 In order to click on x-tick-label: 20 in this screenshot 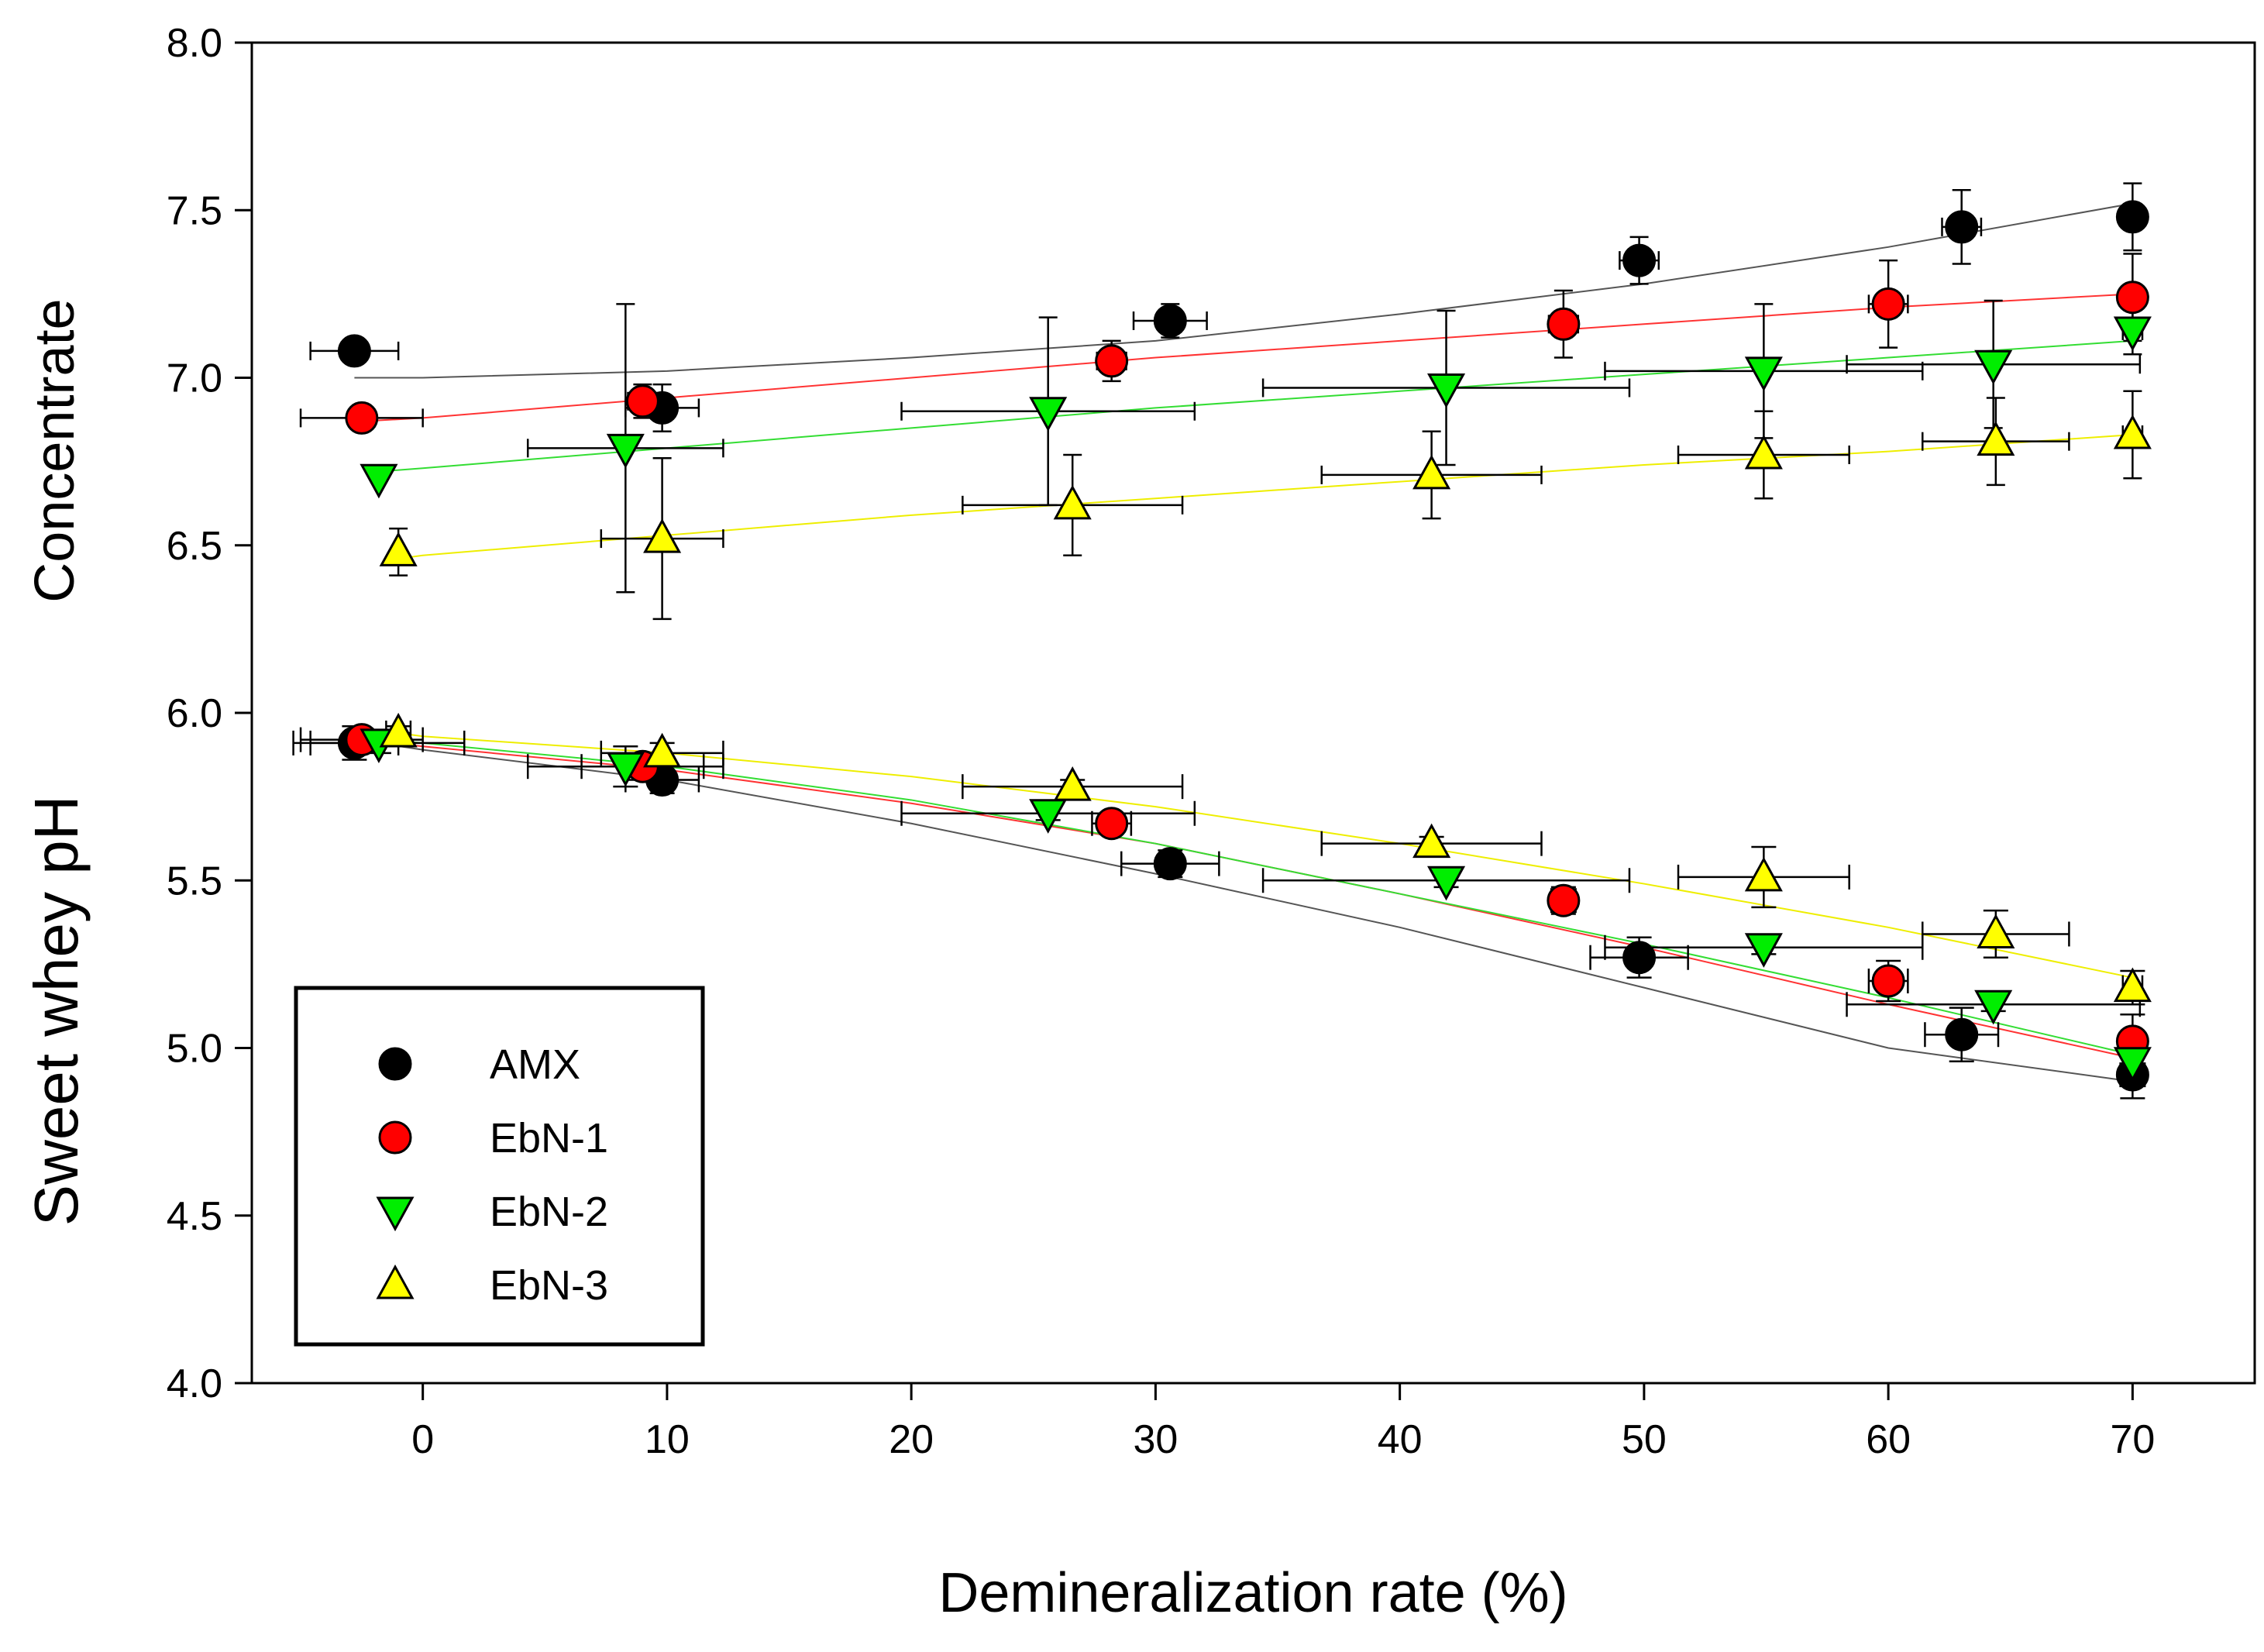, I will do `click(911, 1439)`.